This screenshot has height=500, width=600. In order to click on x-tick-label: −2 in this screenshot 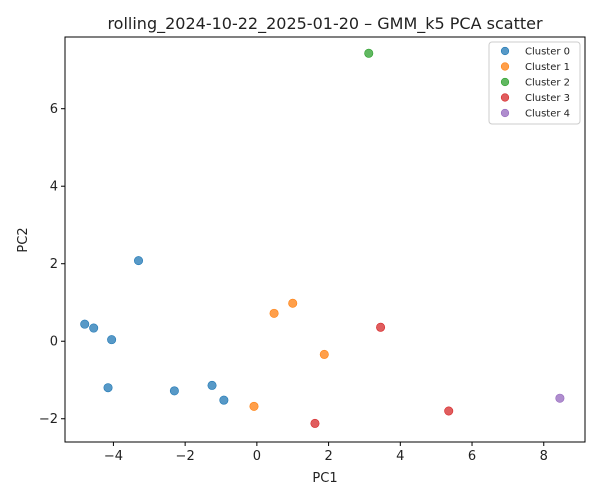, I will do `click(185, 456)`.